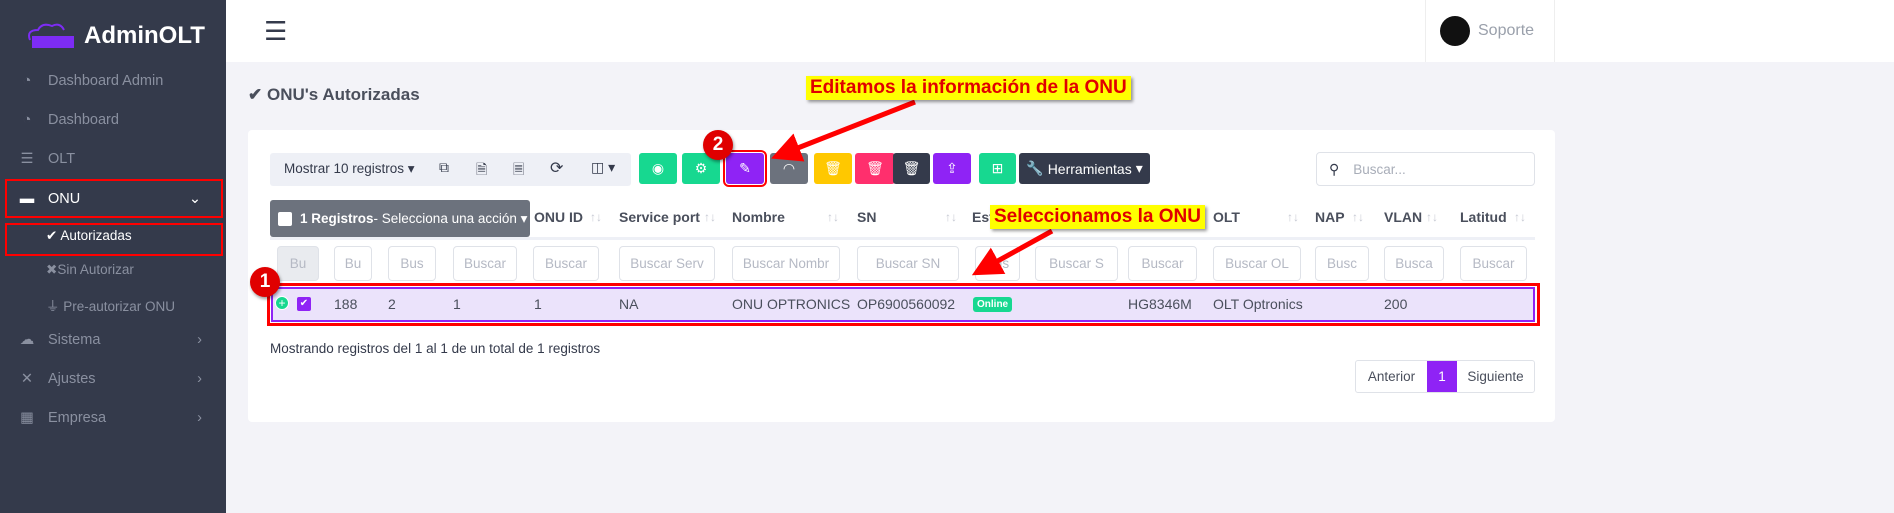 This screenshot has height=513, width=1894. Describe the element at coordinates (983, 217) in the screenshot. I see `header-estado: Est` at that location.